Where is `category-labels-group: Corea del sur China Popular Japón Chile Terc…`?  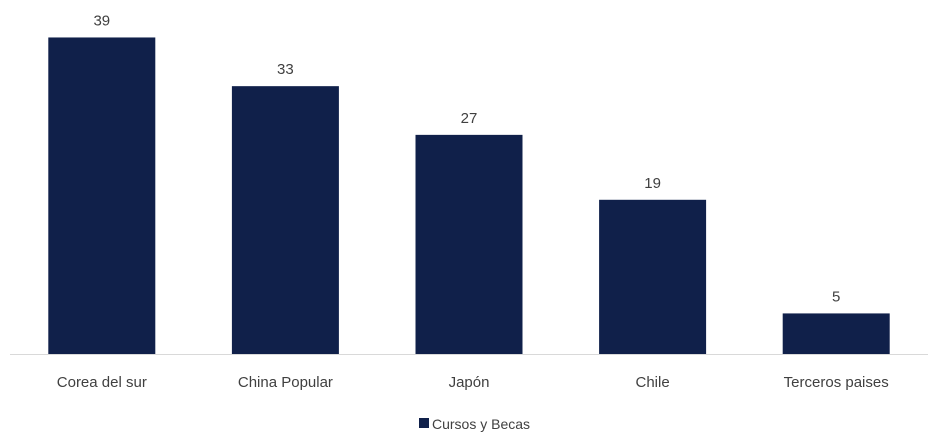 category-labels-group: Corea del sur China Popular Japón Chile Terc… is located at coordinates (473, 382).